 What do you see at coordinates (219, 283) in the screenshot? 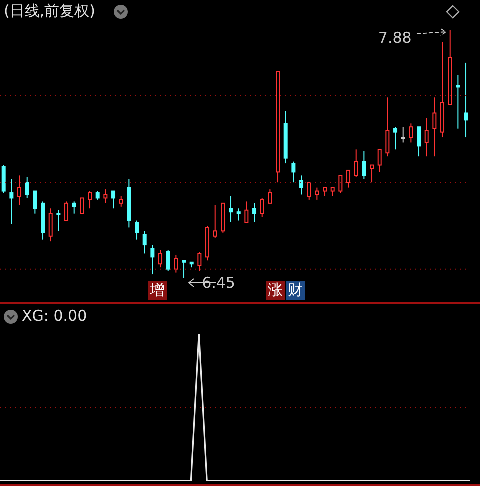
I see `annotation: 6.45` at bounding box center [219, 283].